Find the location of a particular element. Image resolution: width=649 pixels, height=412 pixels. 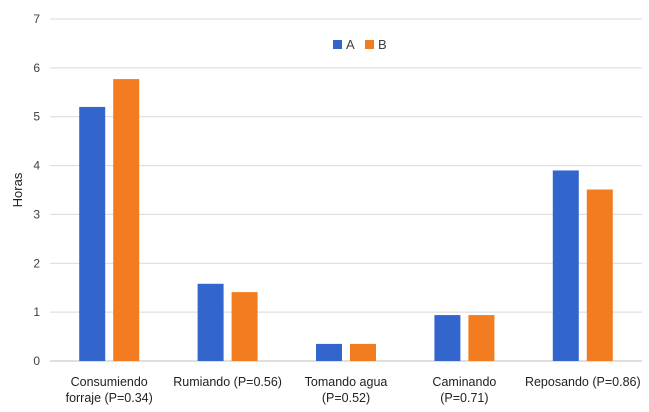

x-category-label: Reposando (P=0.86) is located at coordinates (583, 382).